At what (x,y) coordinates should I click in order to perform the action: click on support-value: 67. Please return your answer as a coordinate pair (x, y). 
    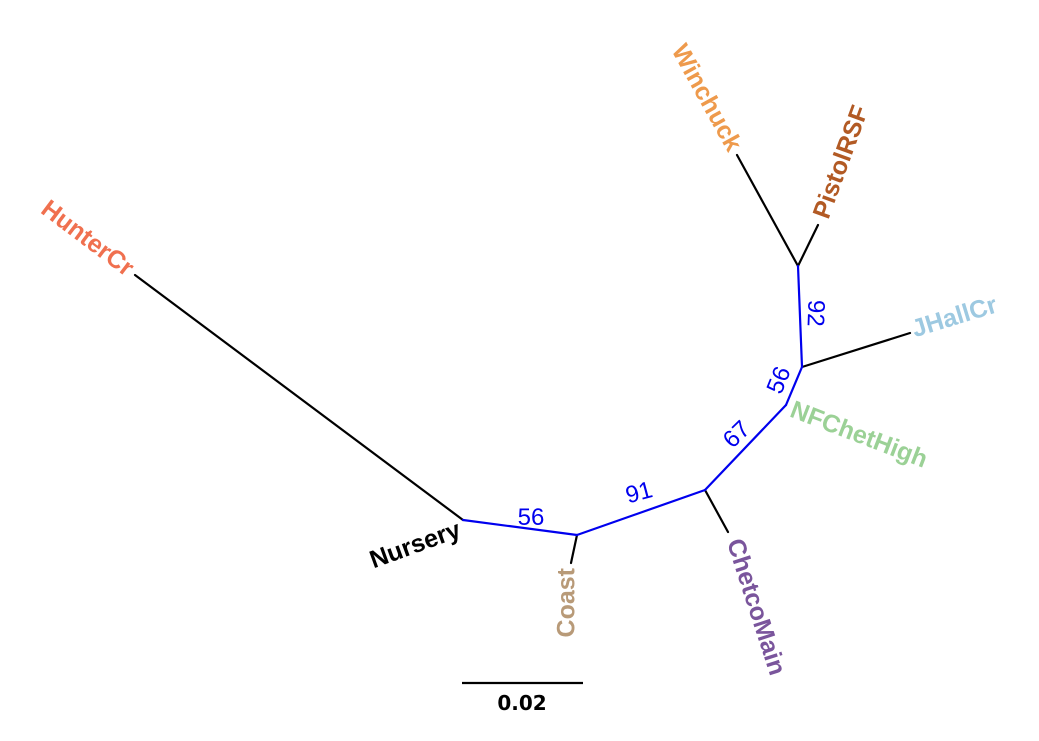
    Looking at the image, I should click on (737, 435).